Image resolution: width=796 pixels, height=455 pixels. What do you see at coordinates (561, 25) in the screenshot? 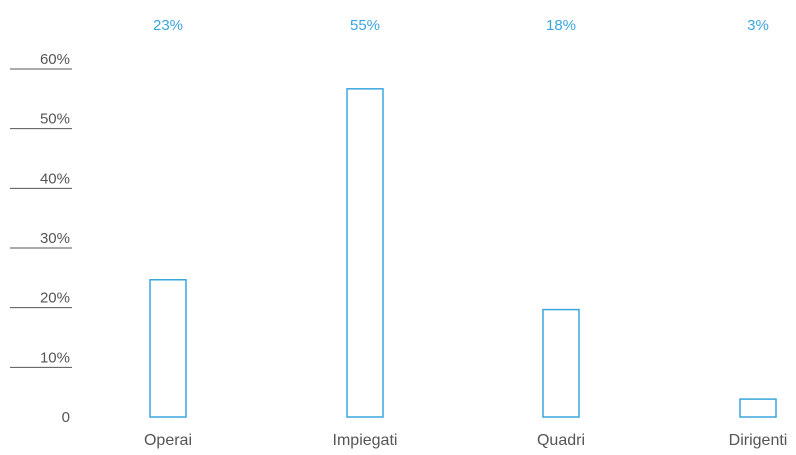
I see `value-label: 18%` at bounding box center [561, 25].